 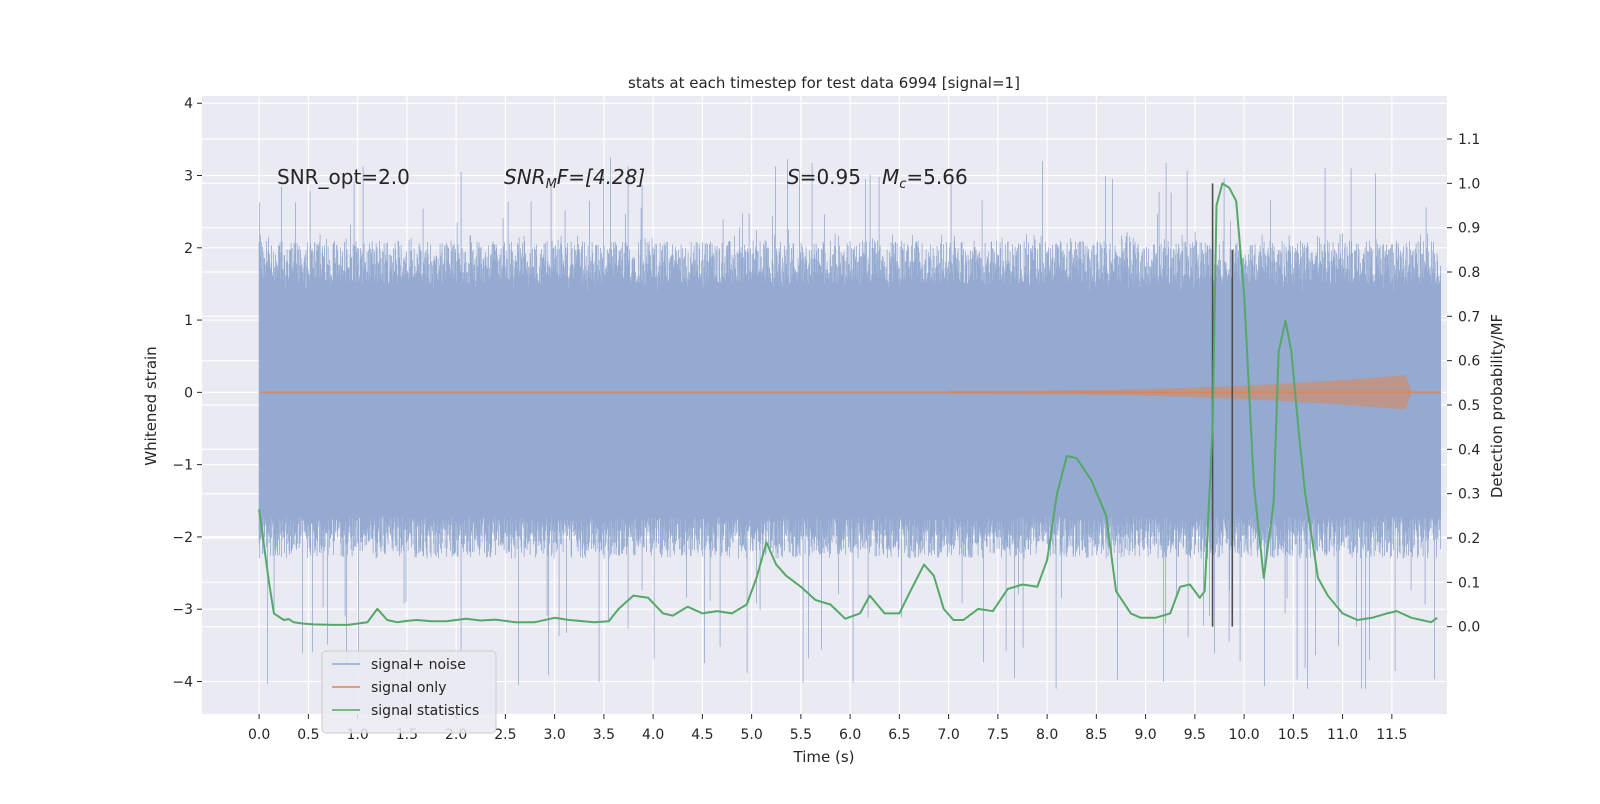 What do you see at coordinates (899, 735) in the screenshot?
I see `x-tick-label: 6.5` at bounding box center [899, 735].